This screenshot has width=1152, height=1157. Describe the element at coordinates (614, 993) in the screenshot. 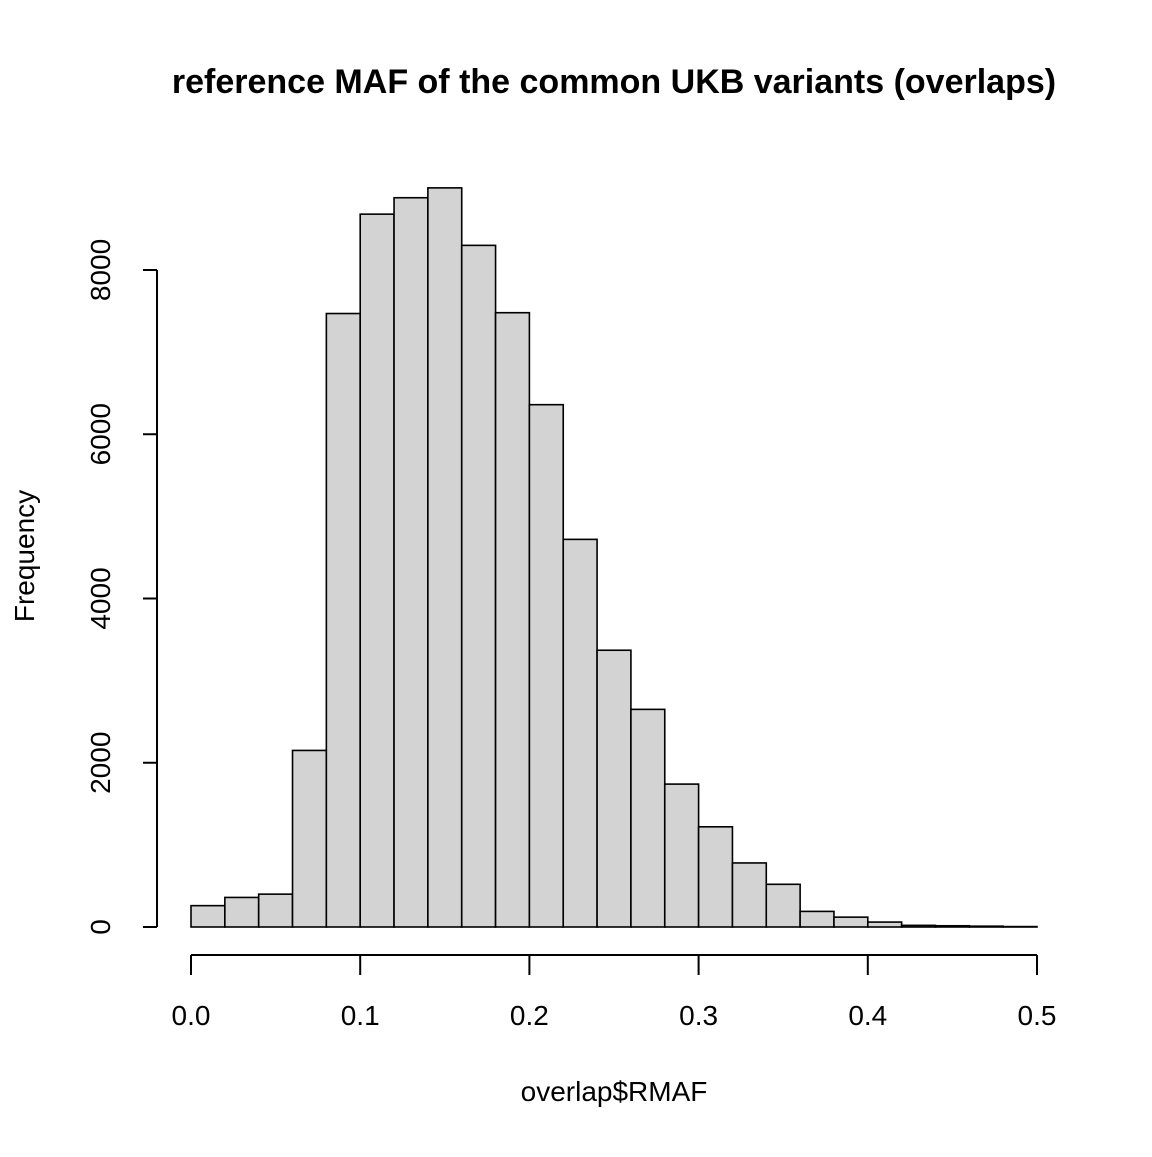

I see `x-axis: 0.0 0.1 0.2 0.3 0.4 0.5` at that location.